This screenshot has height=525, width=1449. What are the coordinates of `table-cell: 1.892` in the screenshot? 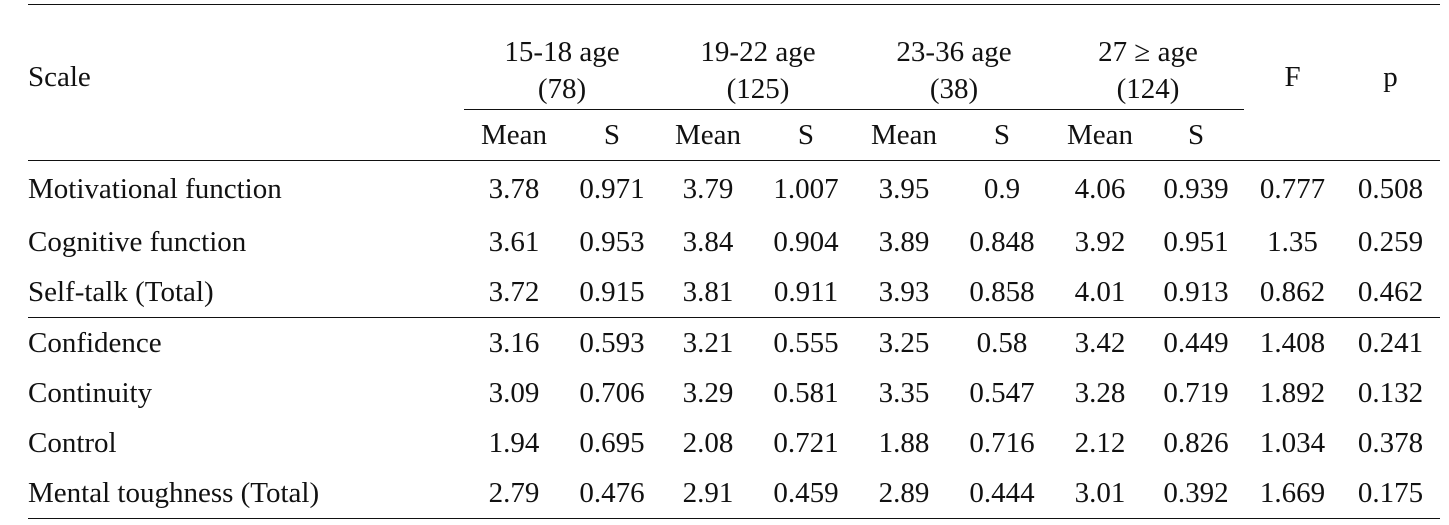 It's located at (1292, 392).